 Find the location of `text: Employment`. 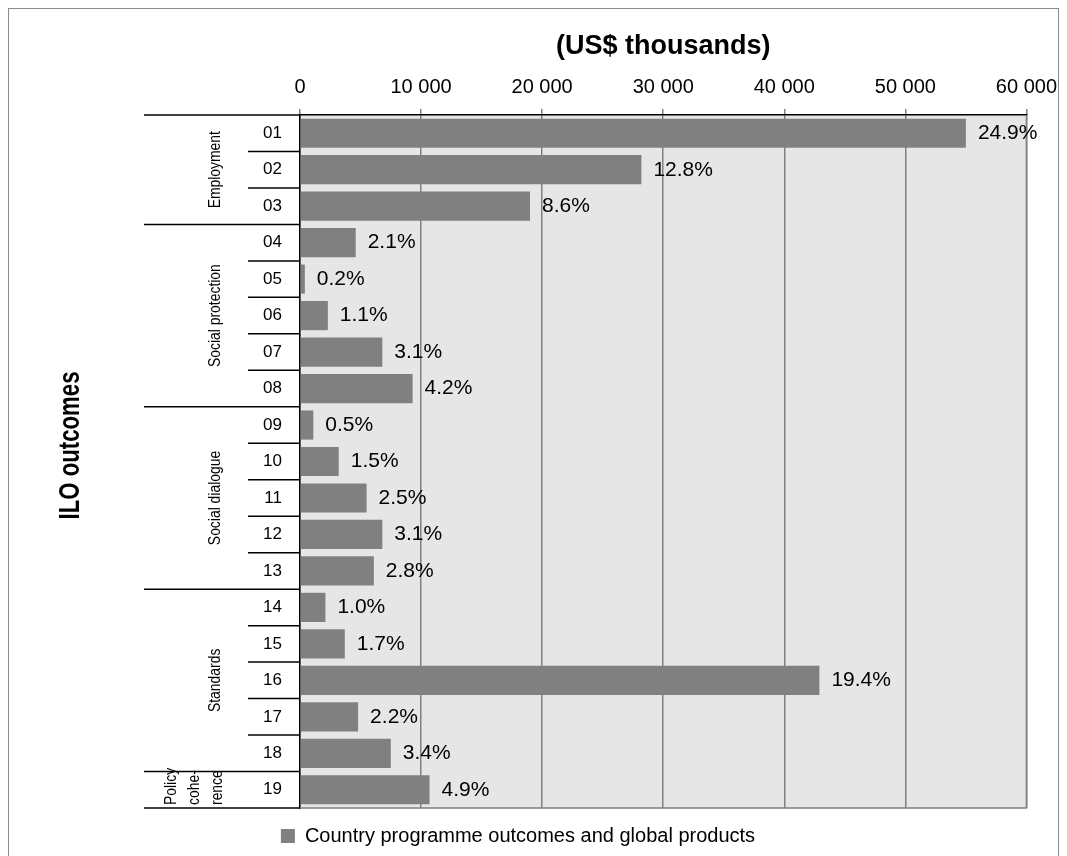

text: Employment is located at coordinates (214, 169).